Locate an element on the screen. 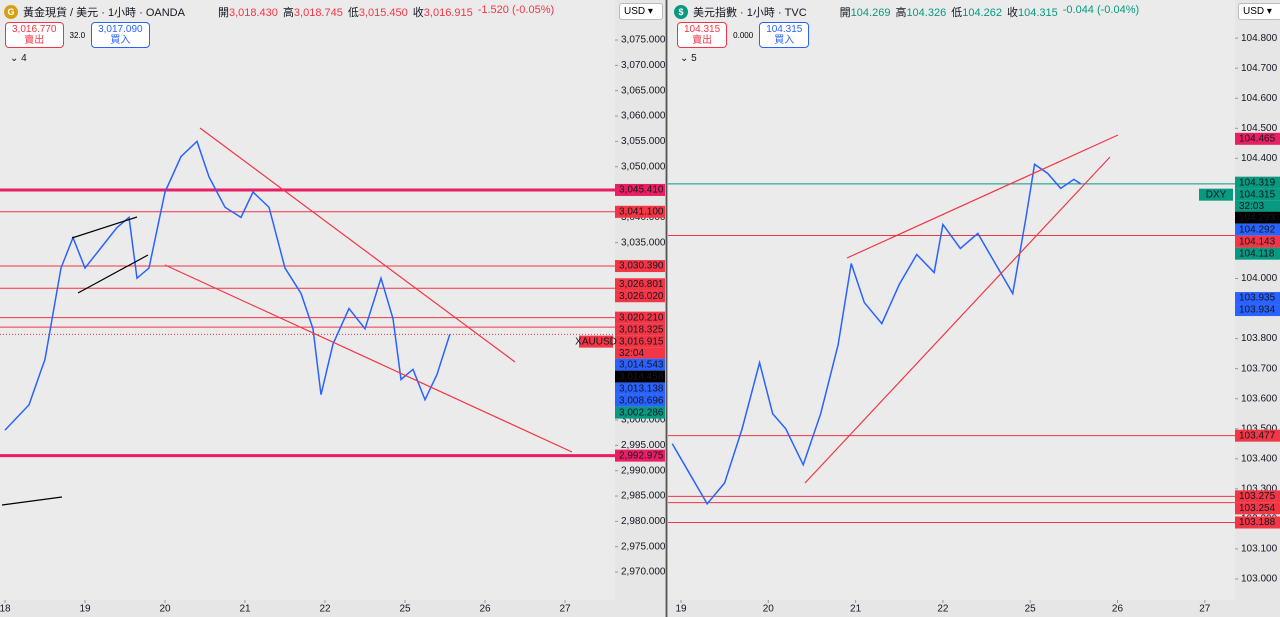  price-tag-label: 3,020.210 is located at coordinates (641, 317).